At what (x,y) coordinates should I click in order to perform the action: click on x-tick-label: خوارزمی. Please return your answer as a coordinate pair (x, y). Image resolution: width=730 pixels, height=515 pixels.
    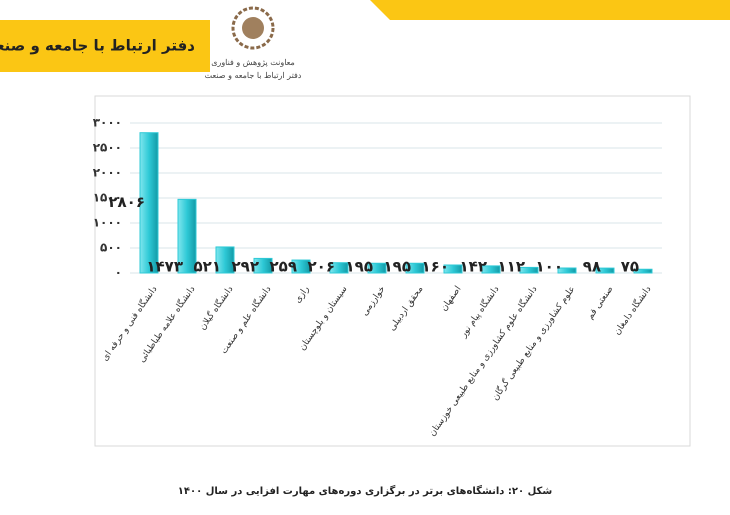
    Looking at the image, I should click on (374, 300).